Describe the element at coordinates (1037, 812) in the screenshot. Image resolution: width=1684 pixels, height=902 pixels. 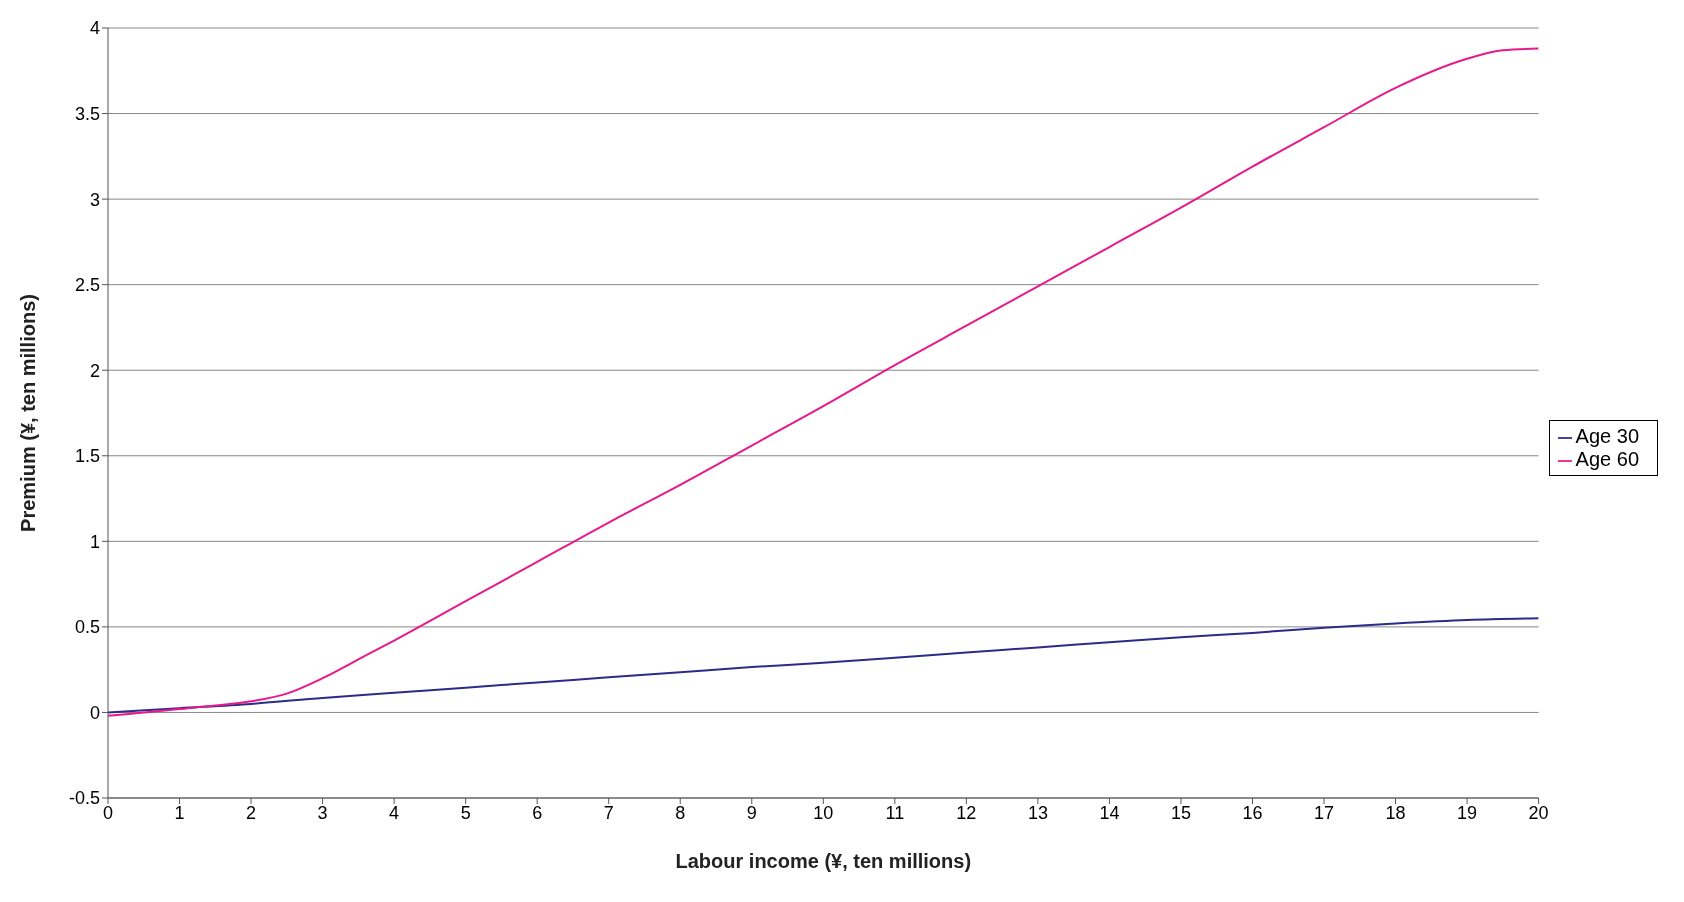
I see `x-tick-label: 13` at that location.